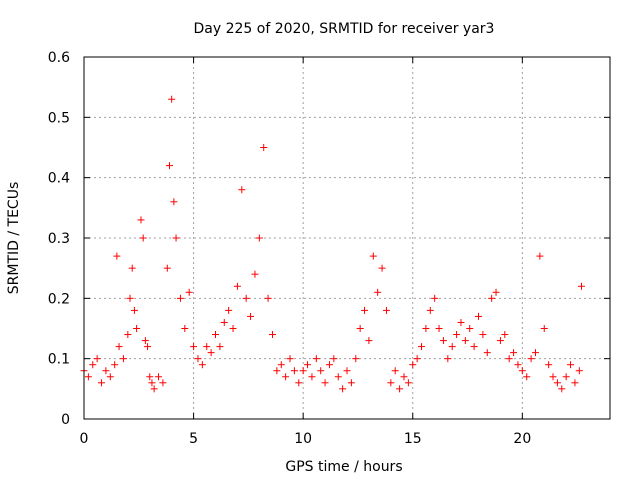  I want to click on y-tick-label: 0.3, so click(59, 239).